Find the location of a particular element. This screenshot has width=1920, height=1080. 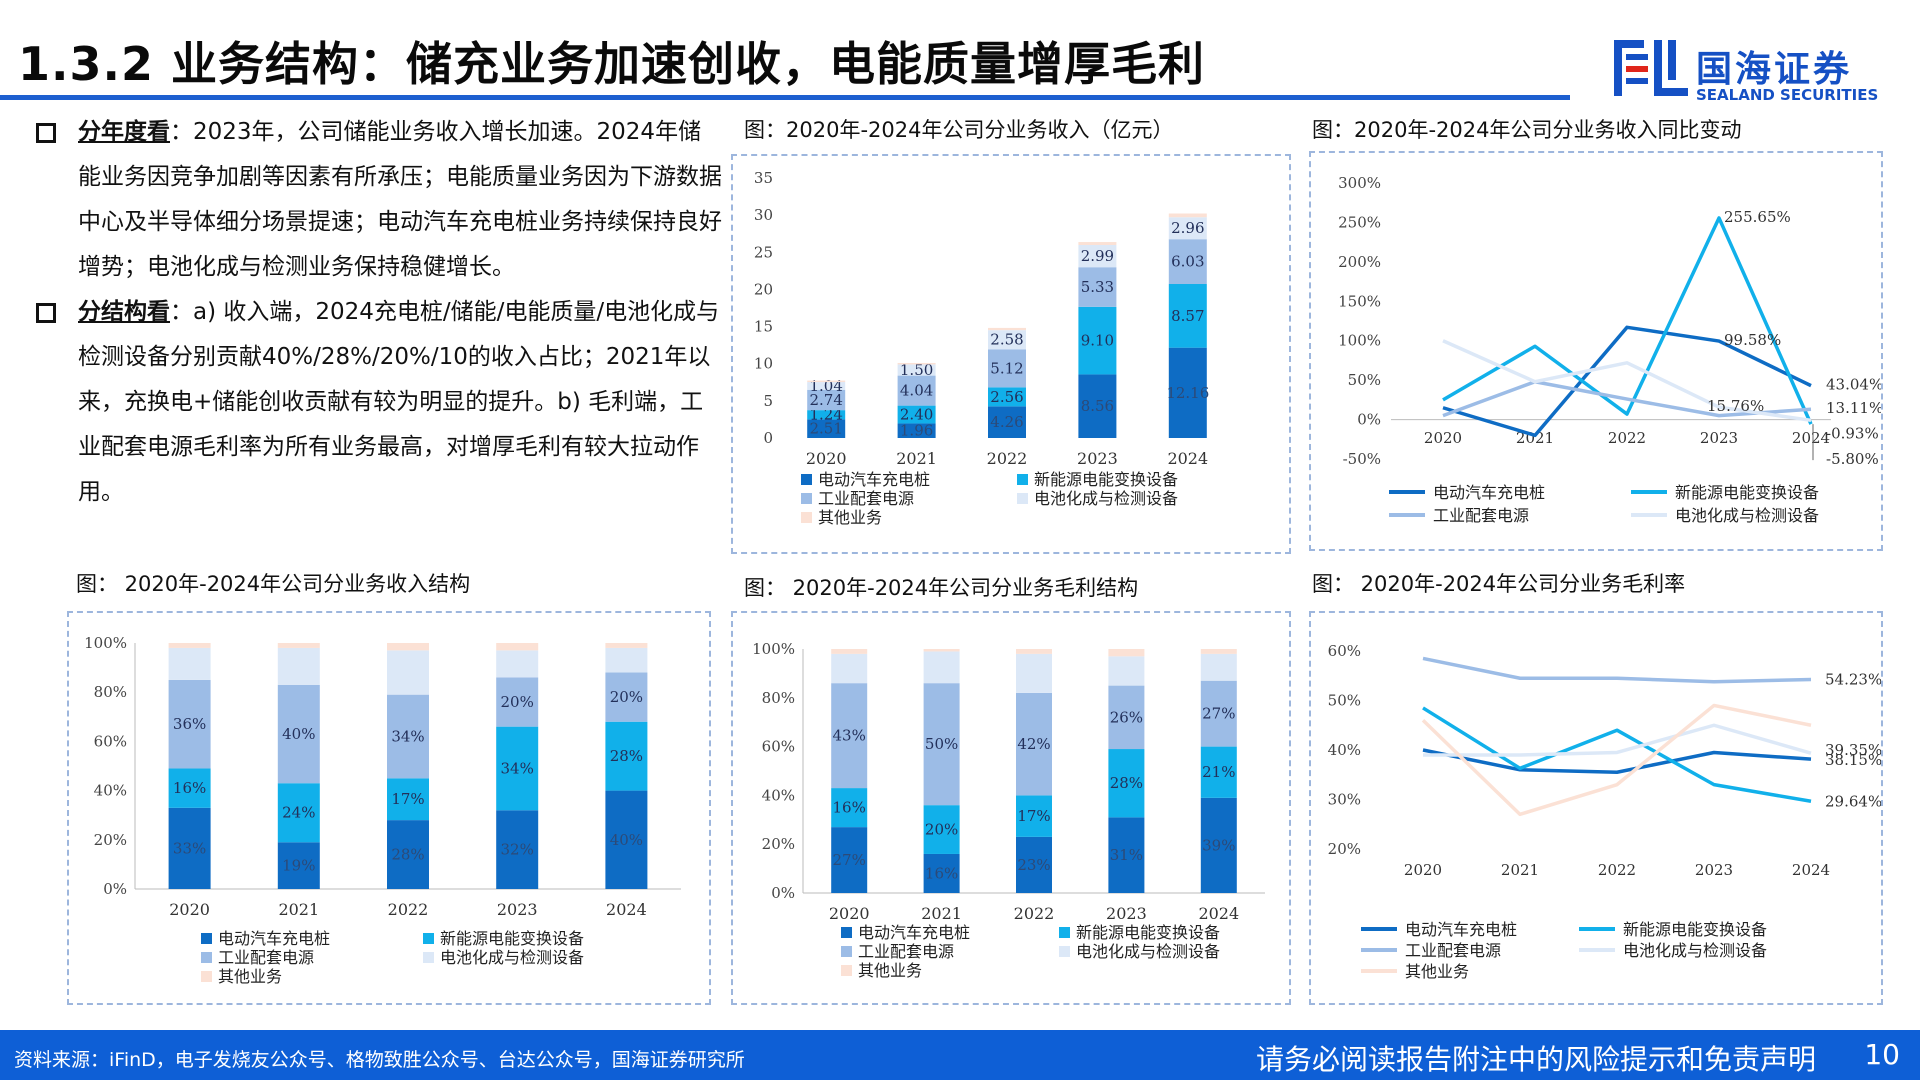

data-label: 33% is located at coordinates (189, 848).